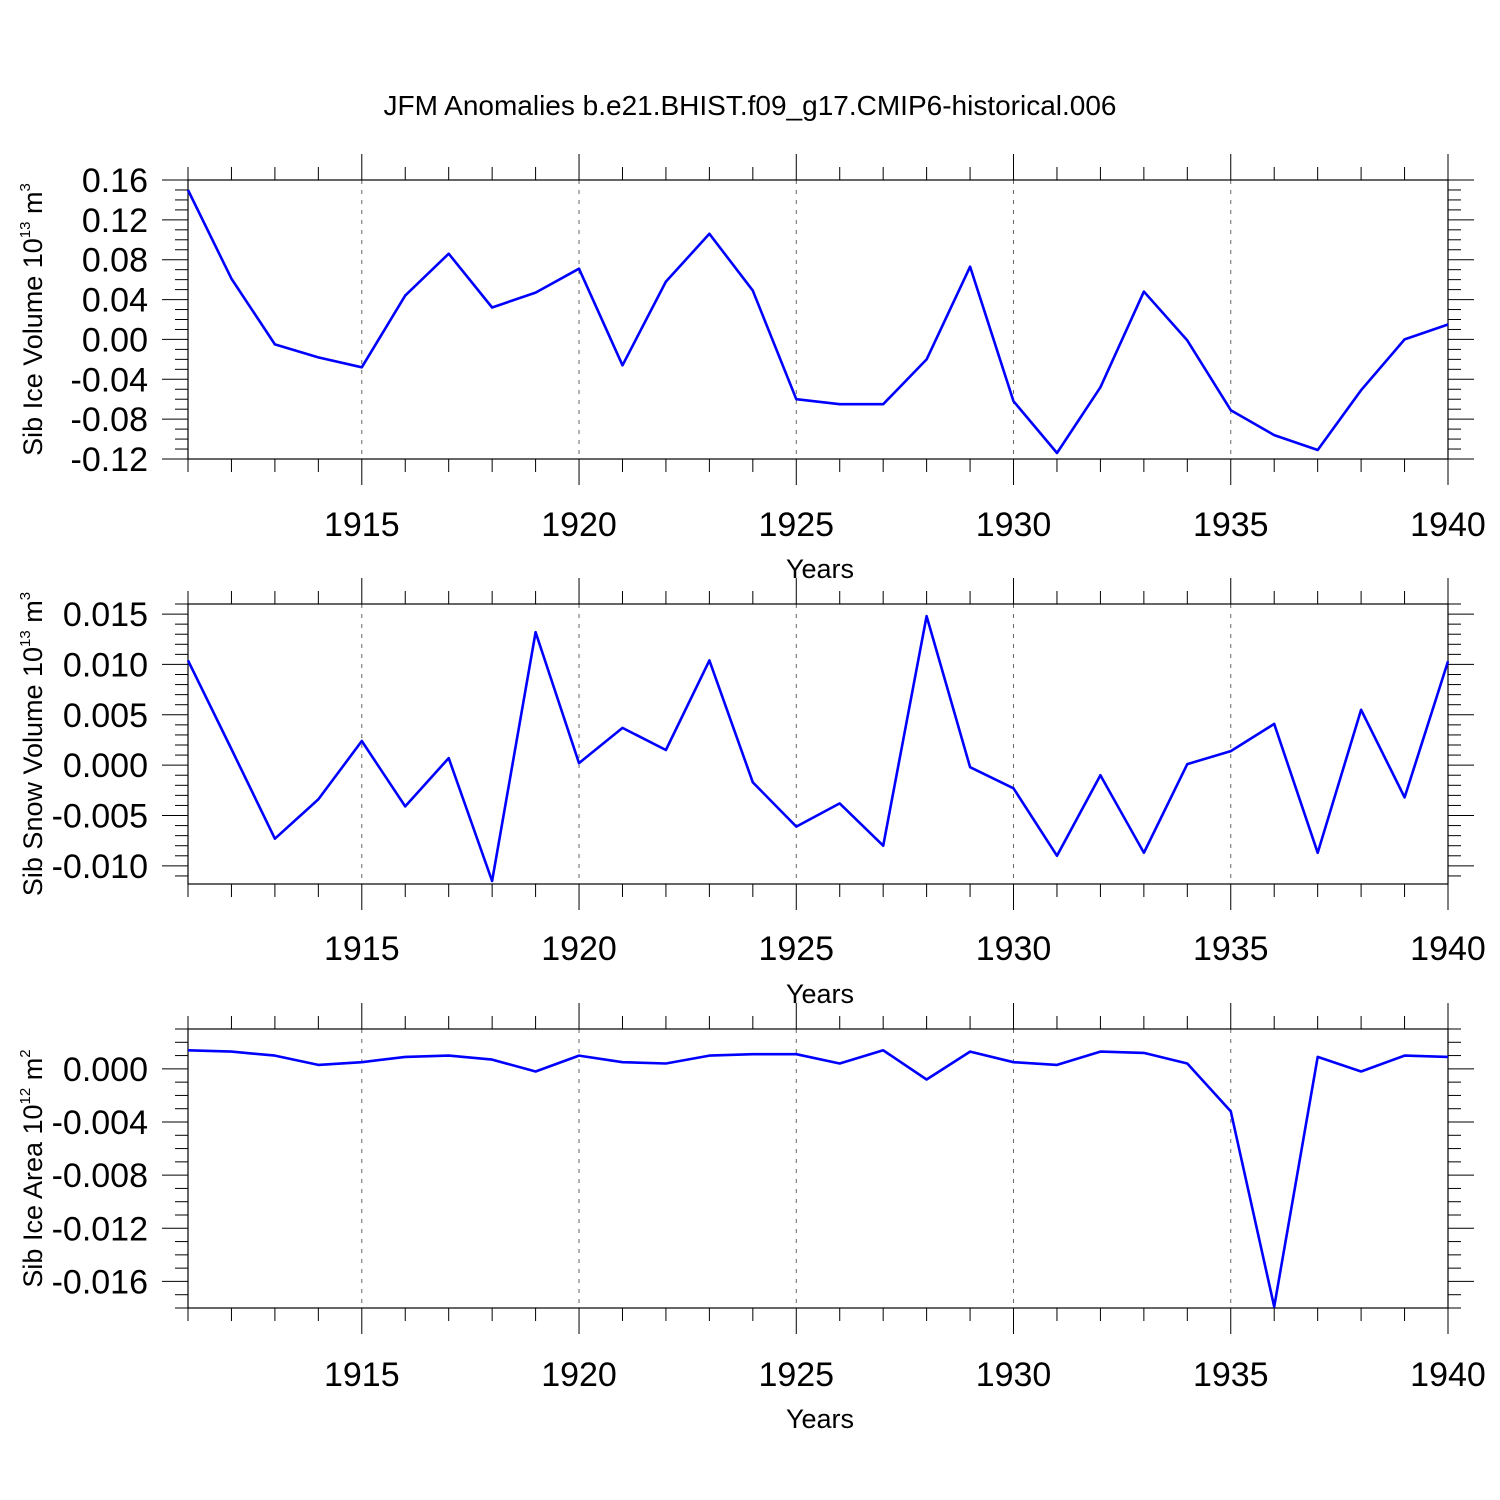  What do you see at coordinates (105, 665) in the screenshot?
I see `y-tick-label: 0.010` at bounding box center [105, 665].